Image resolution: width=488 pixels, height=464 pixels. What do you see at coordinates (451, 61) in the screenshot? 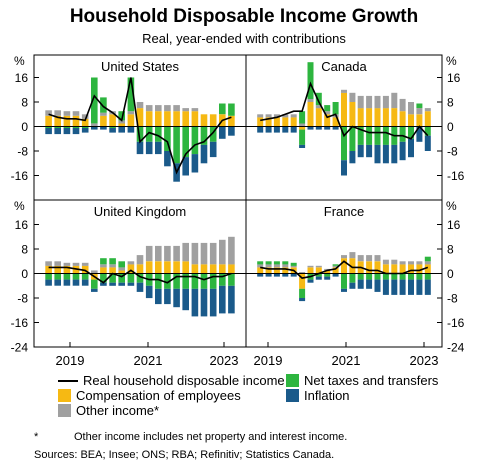
I see `y-unit-right-r0: %` at bounding box center [451, 61].